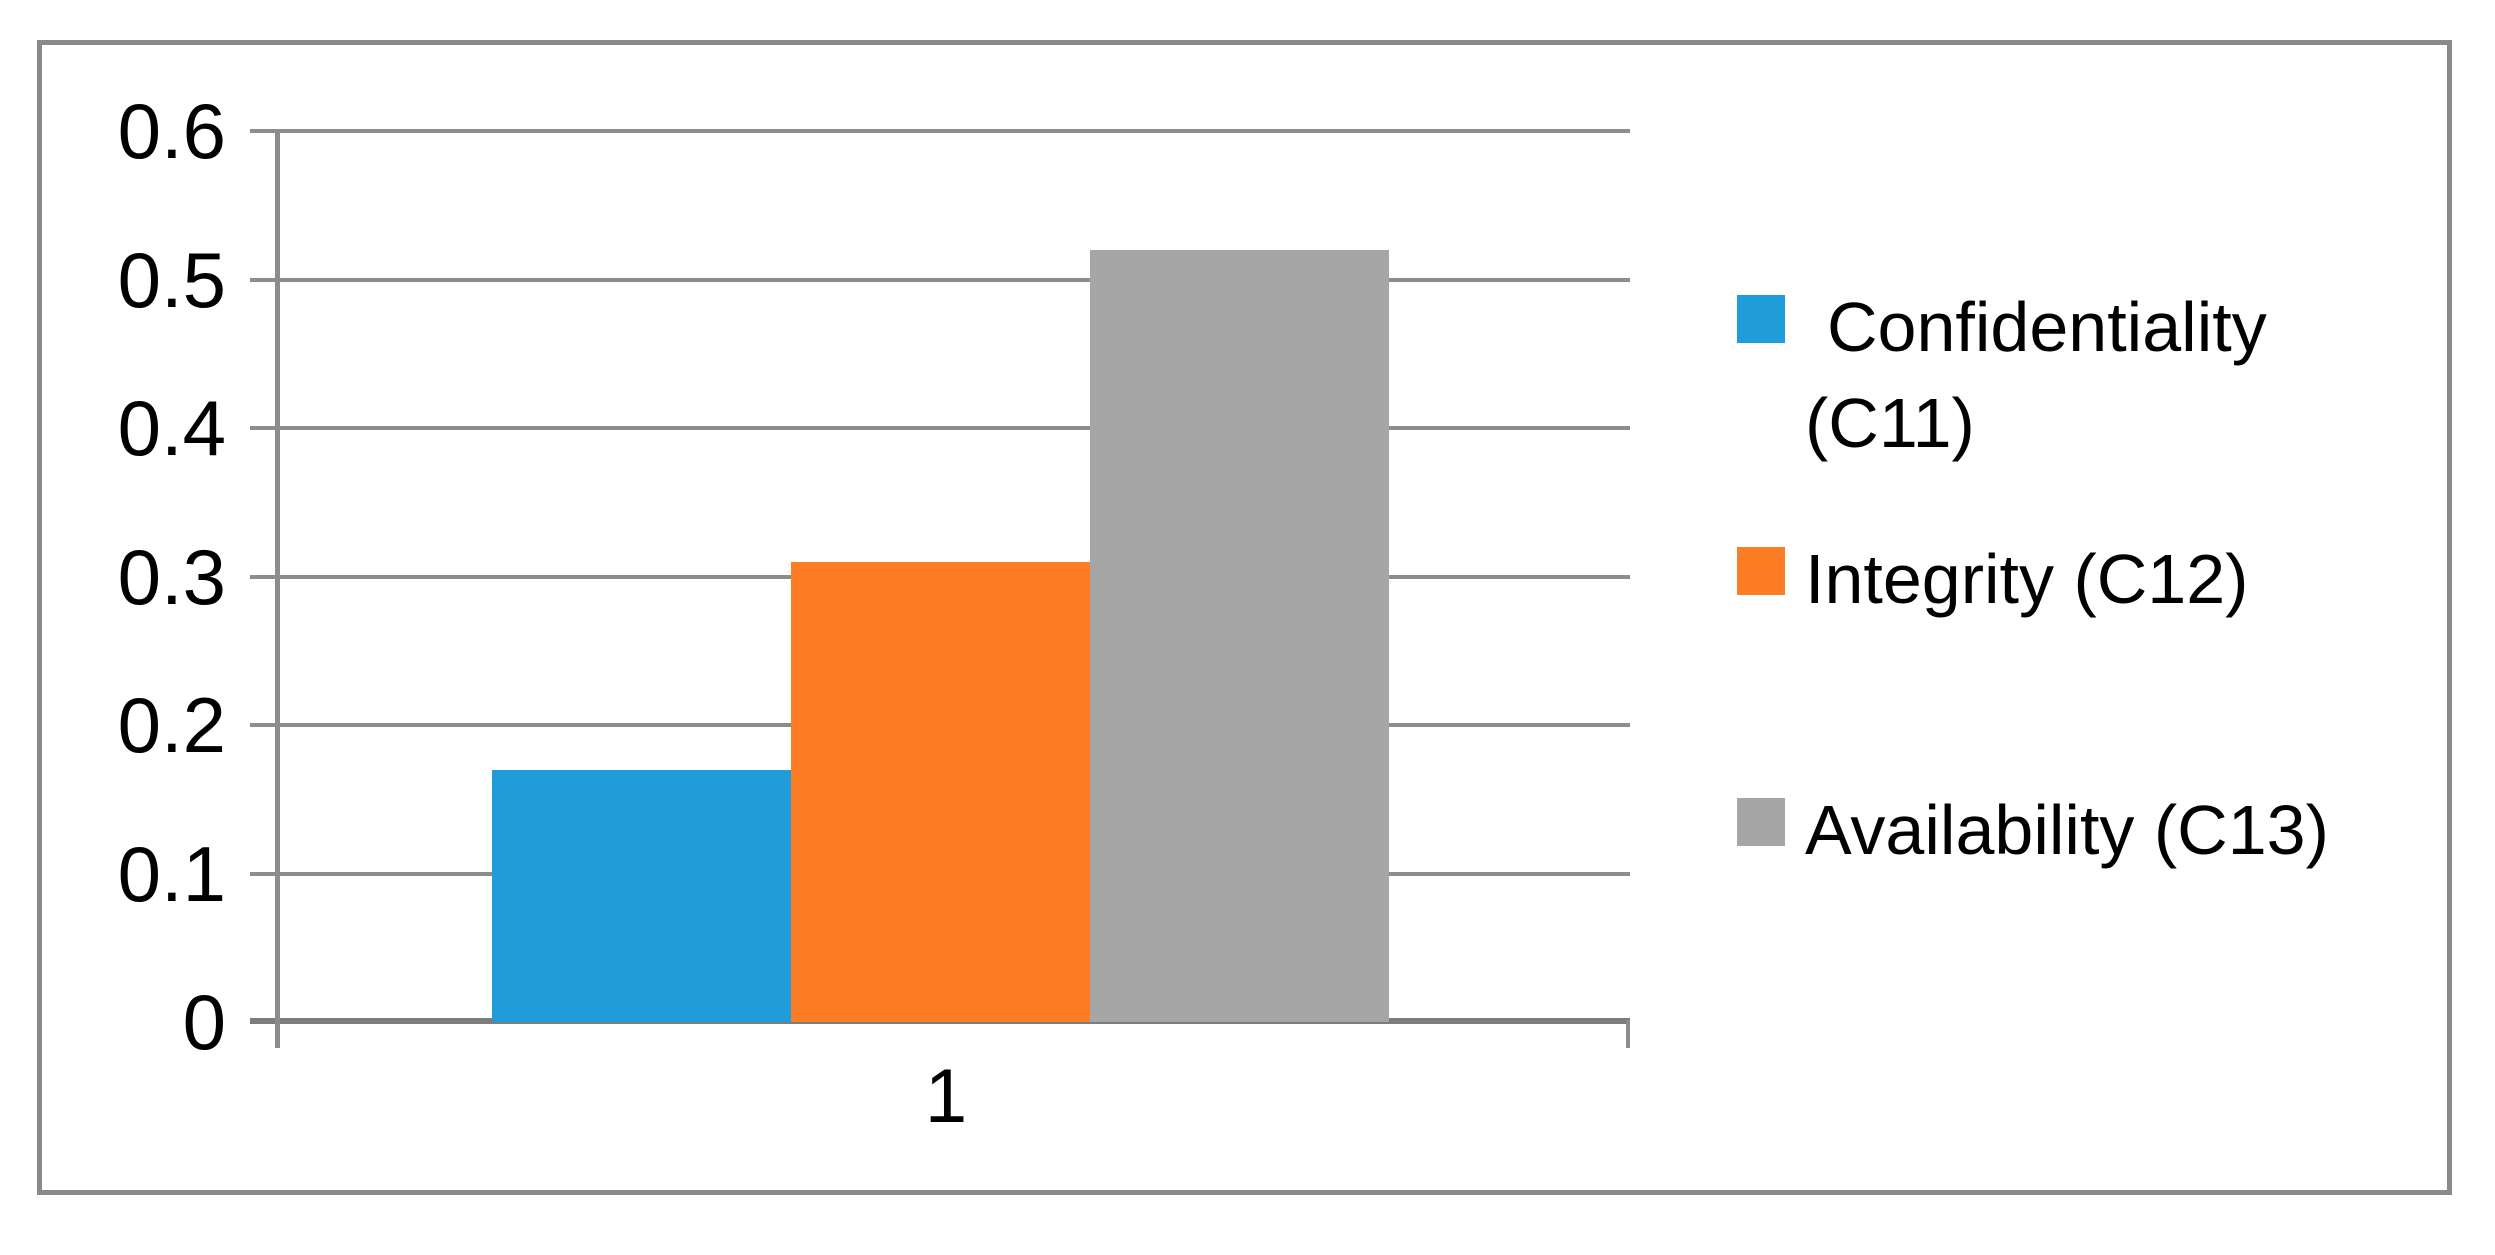  What do you see at coordinates (940, 791) in the screenshot?
I see `bar-integrity-c12` at bounding box center [940, 791].